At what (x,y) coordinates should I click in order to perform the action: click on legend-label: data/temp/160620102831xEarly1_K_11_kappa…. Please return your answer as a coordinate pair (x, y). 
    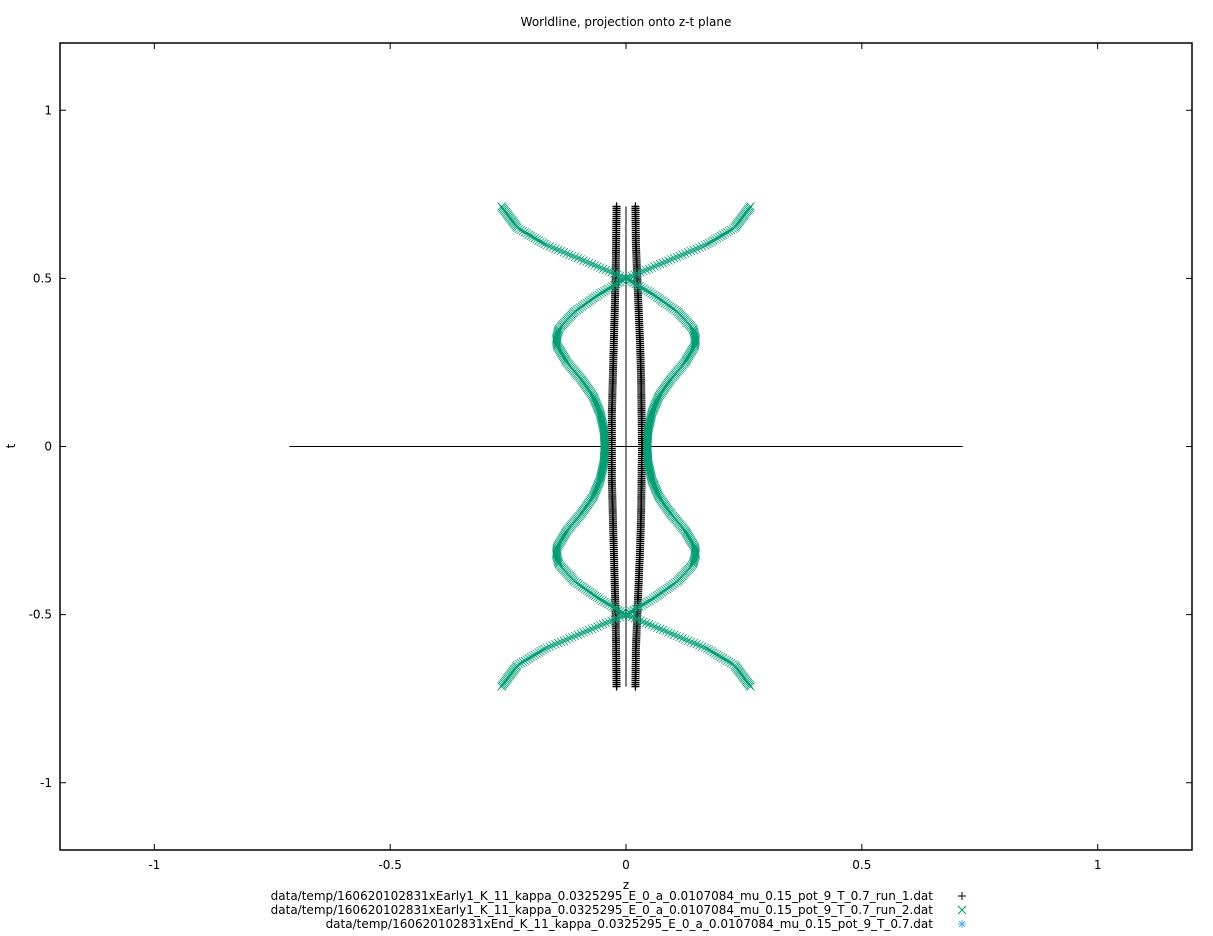
    Looking at the image, I should click on (602, 910).